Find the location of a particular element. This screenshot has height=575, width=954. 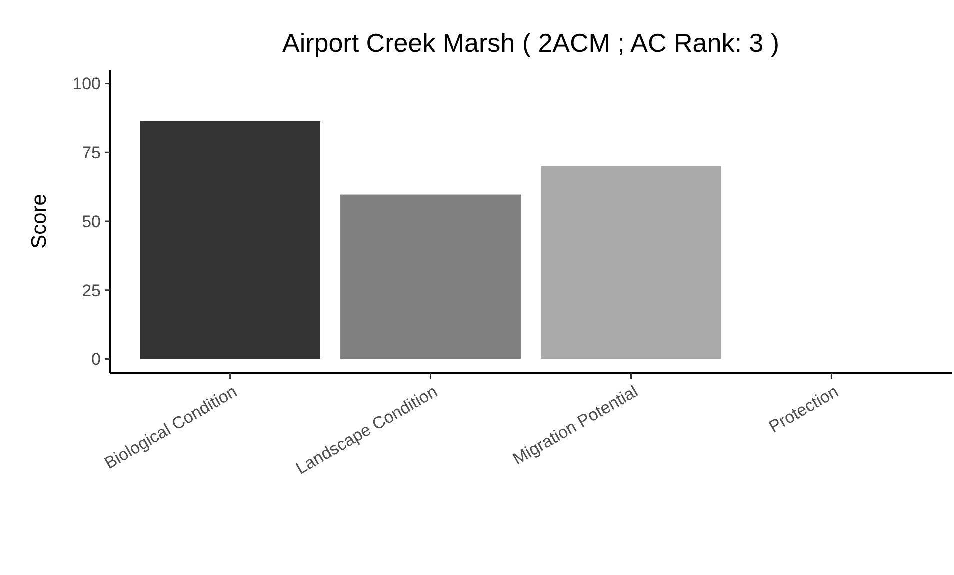

y-tick-label: 50 is located at coordinates (91, 222).